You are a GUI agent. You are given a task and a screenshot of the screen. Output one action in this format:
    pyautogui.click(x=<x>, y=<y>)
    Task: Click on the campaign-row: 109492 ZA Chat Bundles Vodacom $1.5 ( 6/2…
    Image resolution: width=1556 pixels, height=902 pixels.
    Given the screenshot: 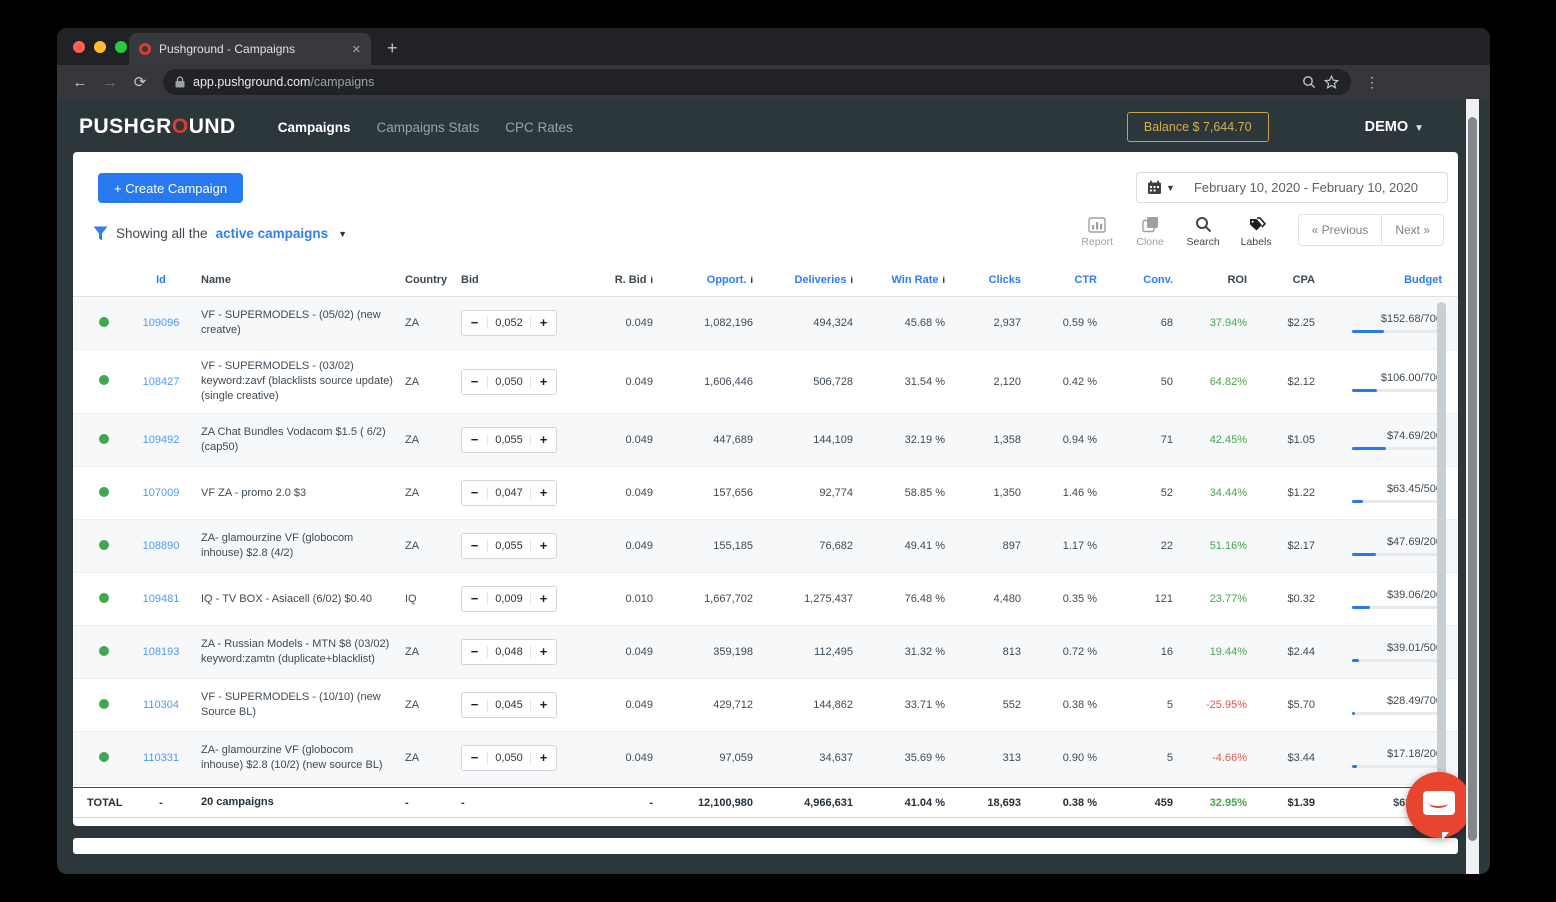 What is the action you would take?
    pyautogui.click(x=765, y=440)
    